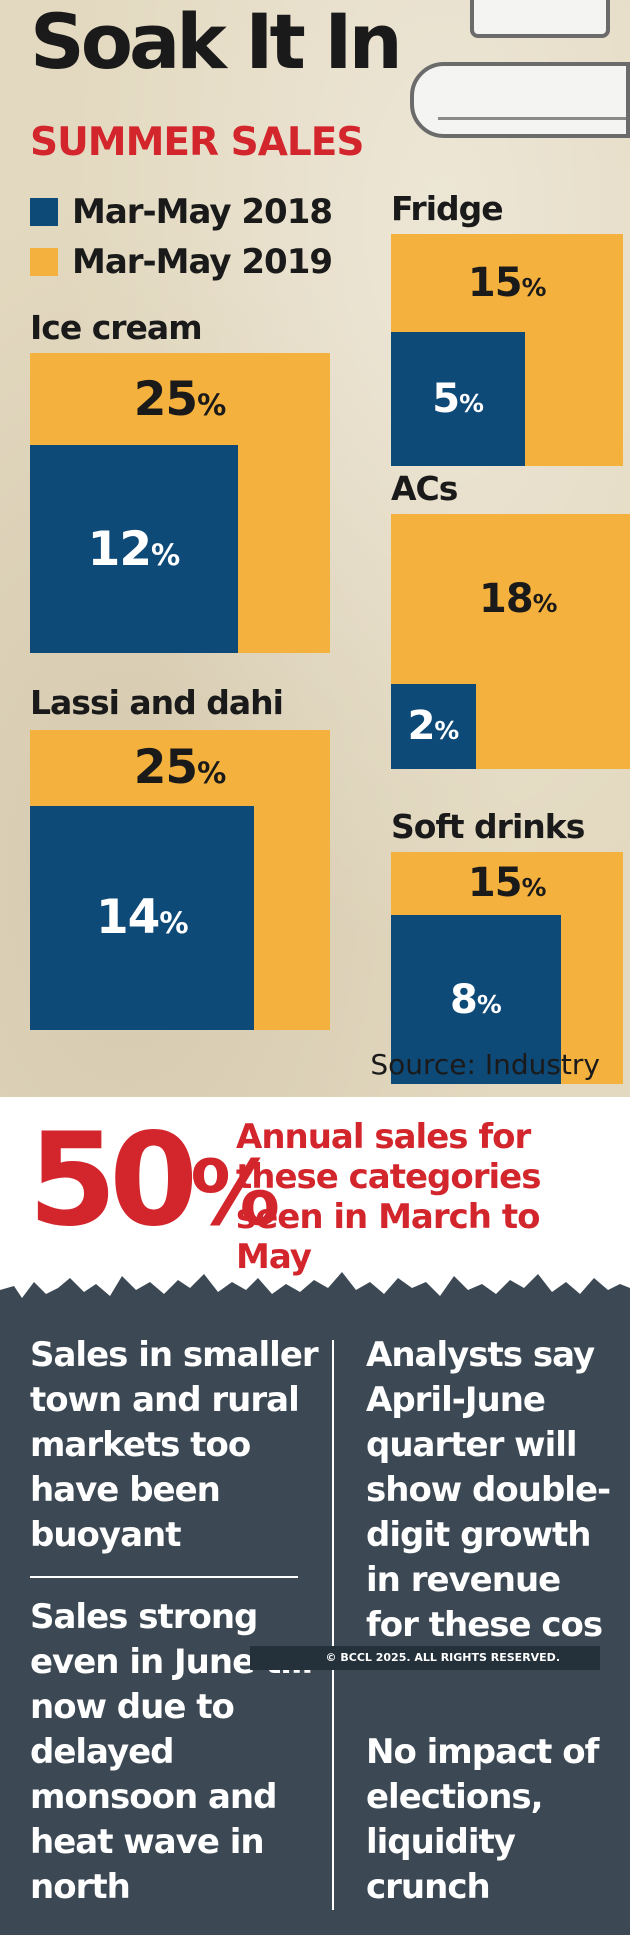 This screenshot has width=630, height=1935. What do you see at coordinates (44, 262) in the screenshot?
I see `legend-swatch-2019` at bounding box center [44, 262].